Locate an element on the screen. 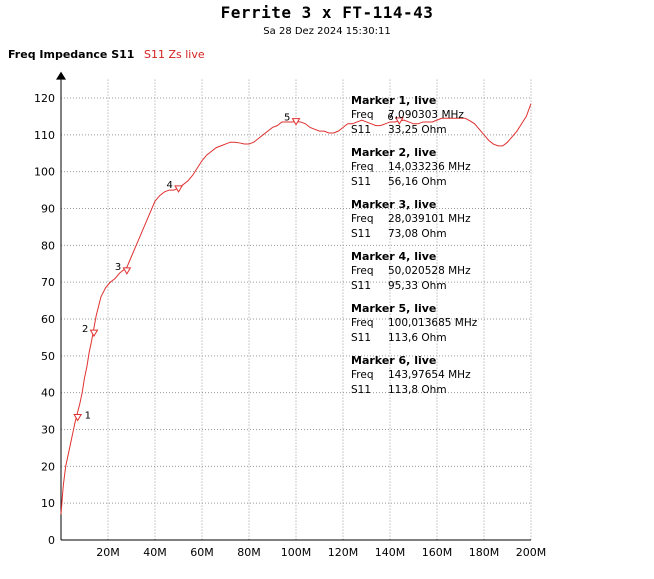  marker-1-freq-row: Freq 7,090303 MHz is located at coordinates (414, 115).